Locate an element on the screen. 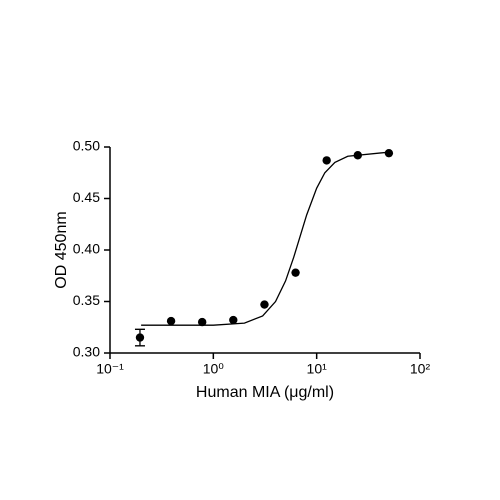  y-tick-label: 0.40 is located at coordinates (86, 249).